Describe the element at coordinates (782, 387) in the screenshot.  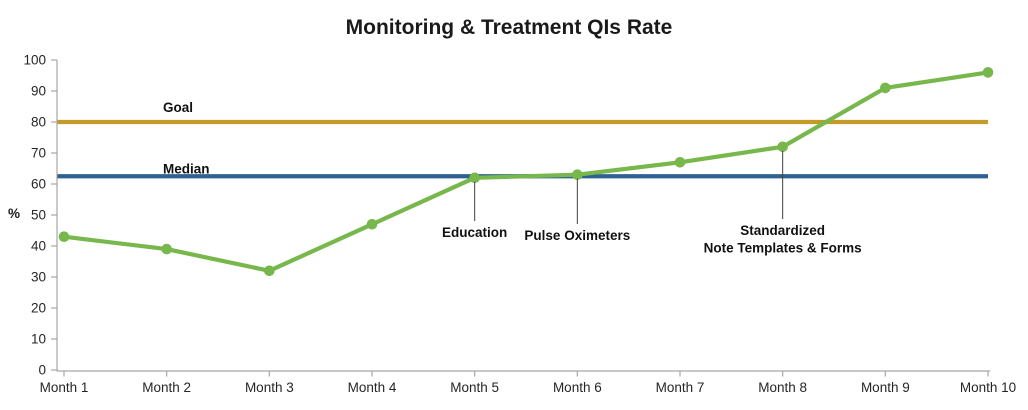
I see `x-tick-label: Month 8` at that location.